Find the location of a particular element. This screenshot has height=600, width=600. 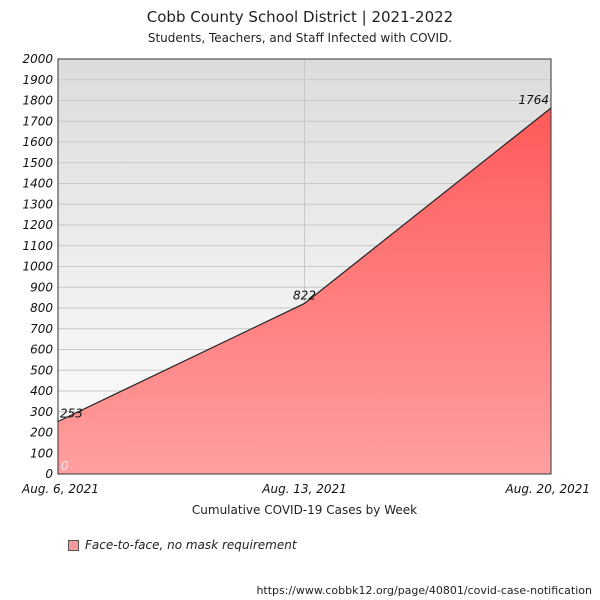

y-tick-label: 1000 is located at coordinates (37, 267).